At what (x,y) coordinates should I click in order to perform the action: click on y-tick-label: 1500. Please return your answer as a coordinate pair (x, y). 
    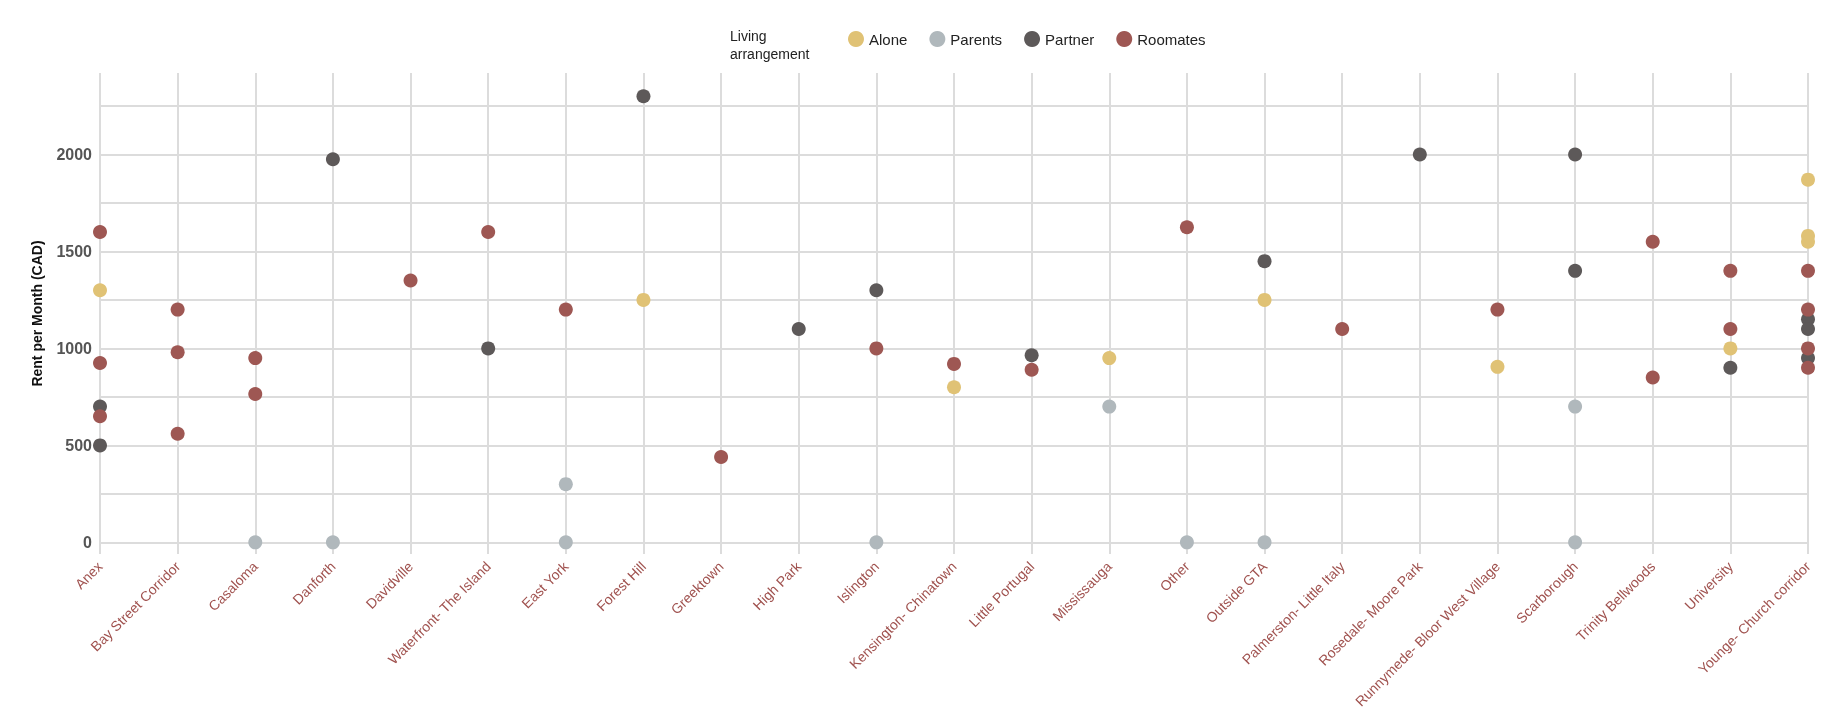
    Looking at the image, I should click on (74, 251).